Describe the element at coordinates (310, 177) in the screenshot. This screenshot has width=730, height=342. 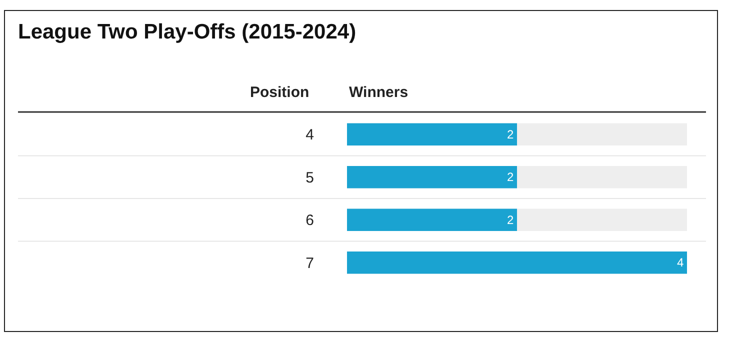
I see `y-tick-label: 5` at that location.